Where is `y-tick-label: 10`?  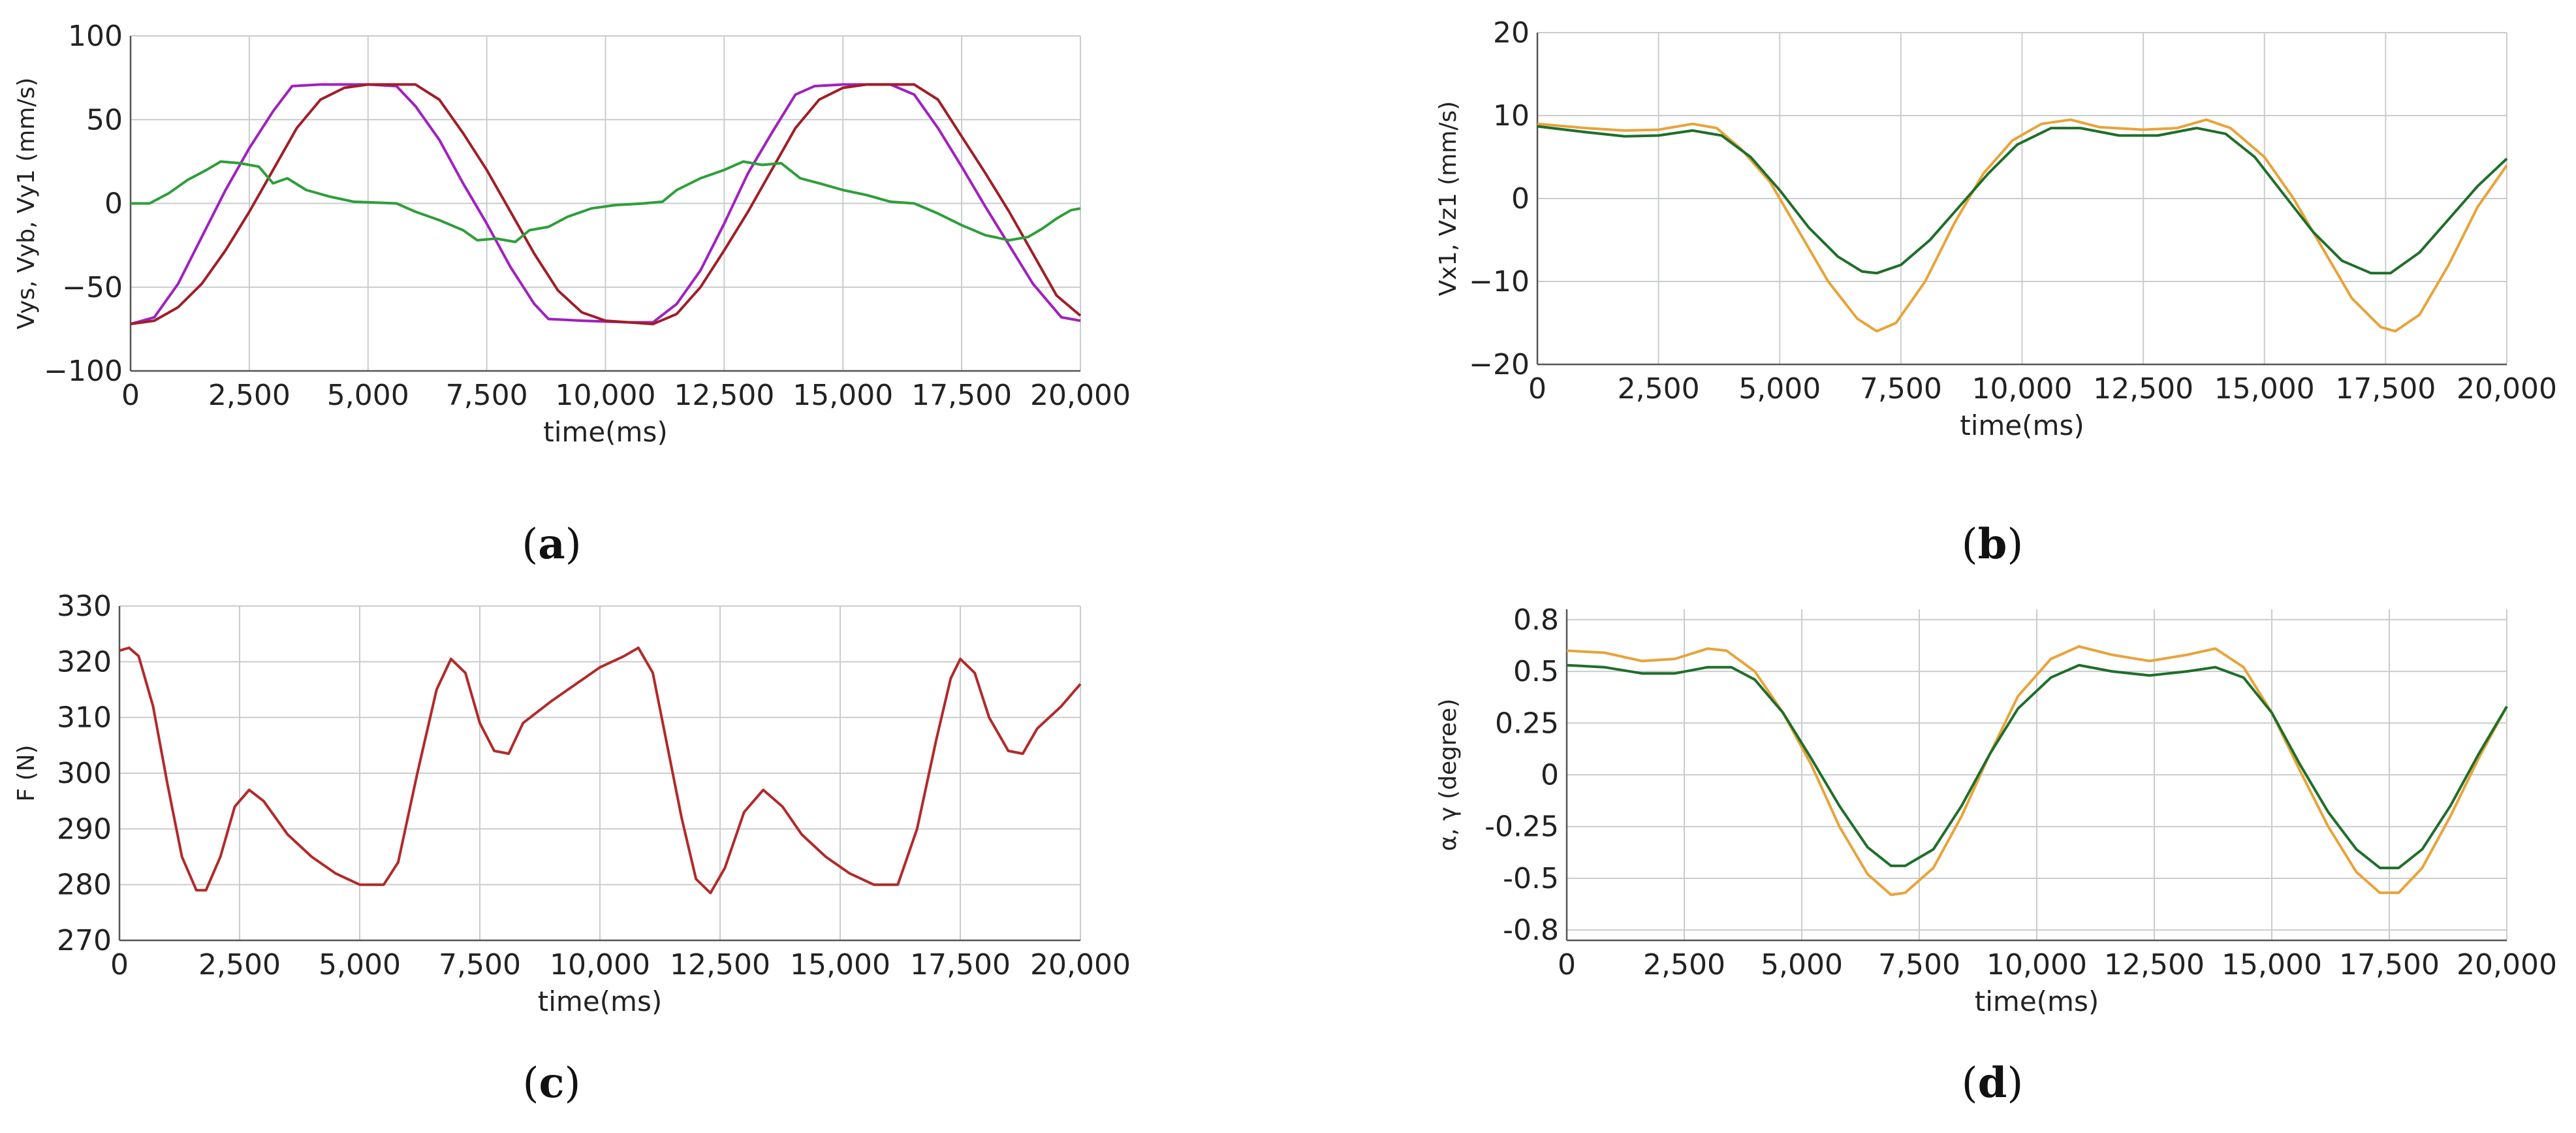 y-tick-label: 10 is located at coordinates (1511, 116).